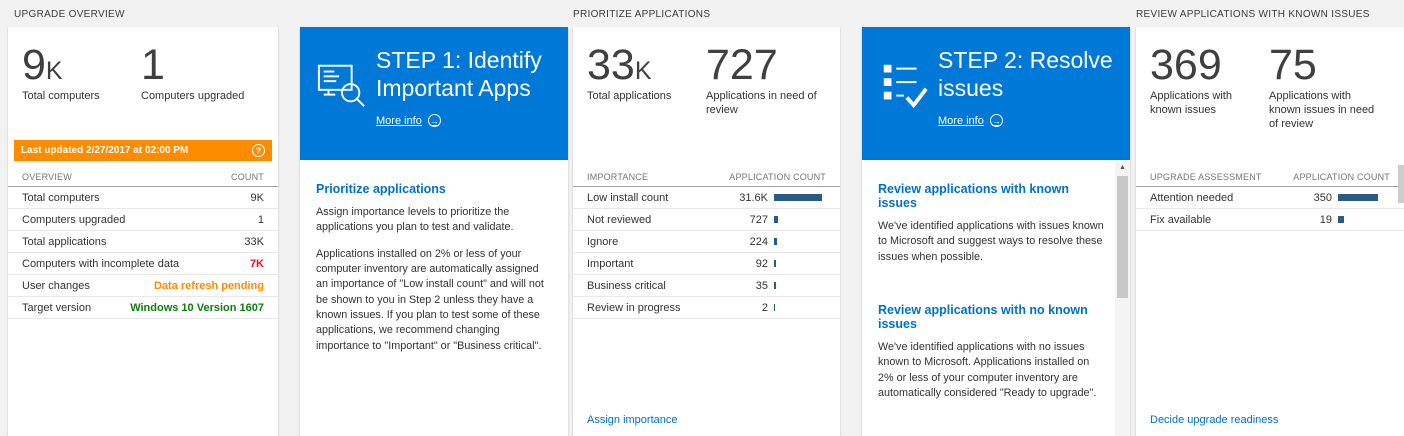 The height and width of the screenshot is (436, 1404). I want to click on row-label: Target version, so click(57, 307).